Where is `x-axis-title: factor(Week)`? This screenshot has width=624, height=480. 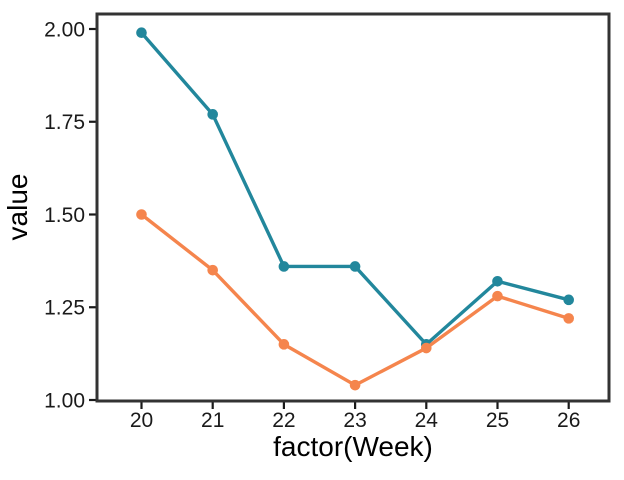 x-axis-title: factor(Week) is located at coordinates (353, 446).